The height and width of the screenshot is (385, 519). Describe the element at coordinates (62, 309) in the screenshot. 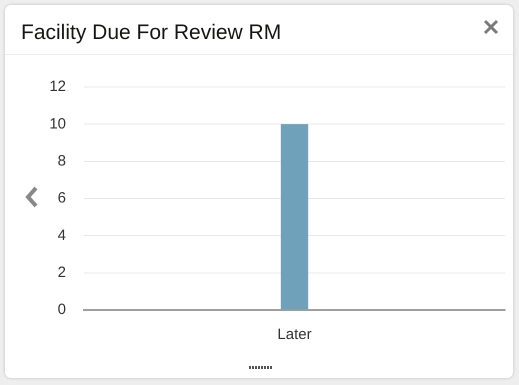

I see `y-tick-label: 0` at that location.